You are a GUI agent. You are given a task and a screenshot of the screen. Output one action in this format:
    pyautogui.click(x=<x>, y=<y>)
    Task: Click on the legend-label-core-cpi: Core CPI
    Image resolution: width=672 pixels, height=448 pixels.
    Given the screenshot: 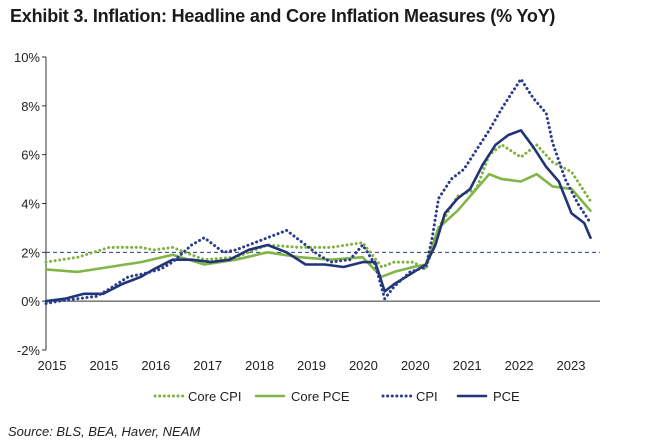 What is the action you would take?
    pyautogui.click(x=214, y=396)
    